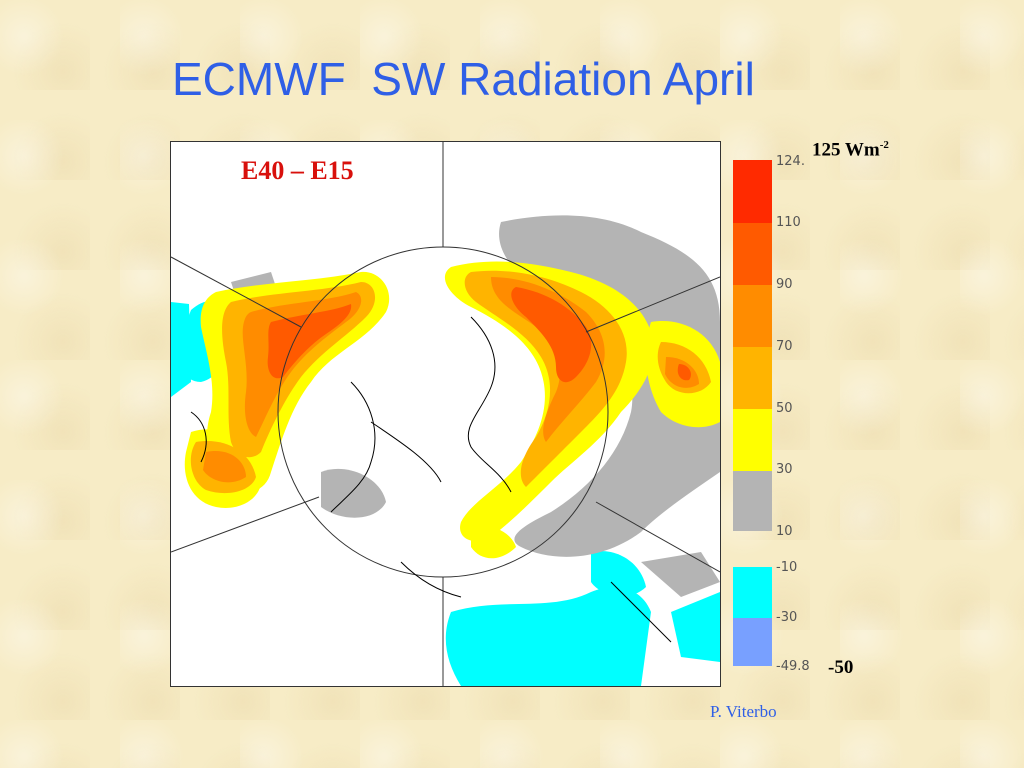 The image size is (1024, 768). Describe the element at coordinates (784, 346) in the screenshot. I see `colorbar-tick: 70` at that location.